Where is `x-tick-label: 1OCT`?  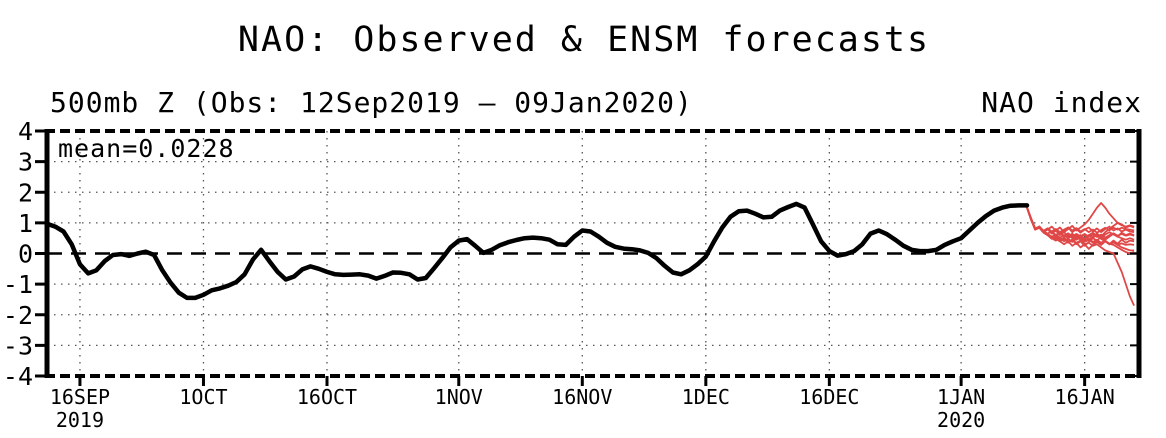
x-tick-label: 1OCT is located at coordinates (203, 397).